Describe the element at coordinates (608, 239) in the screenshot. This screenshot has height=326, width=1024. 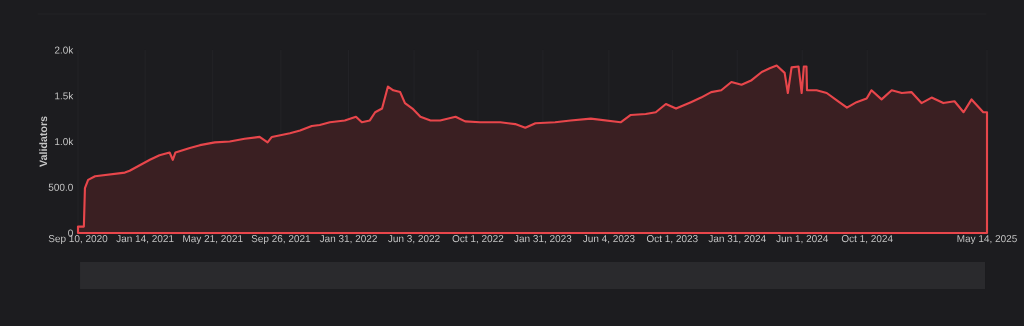
I see `x-tick-label: Jun 4, 2023` at that location.